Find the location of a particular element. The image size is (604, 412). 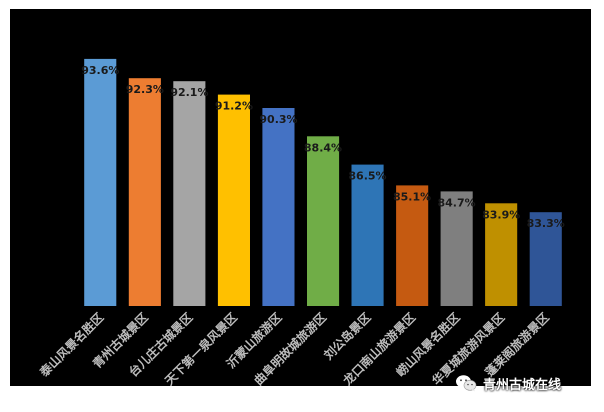

bar-value-label: 91.2% is located at coordinates (234, 106).